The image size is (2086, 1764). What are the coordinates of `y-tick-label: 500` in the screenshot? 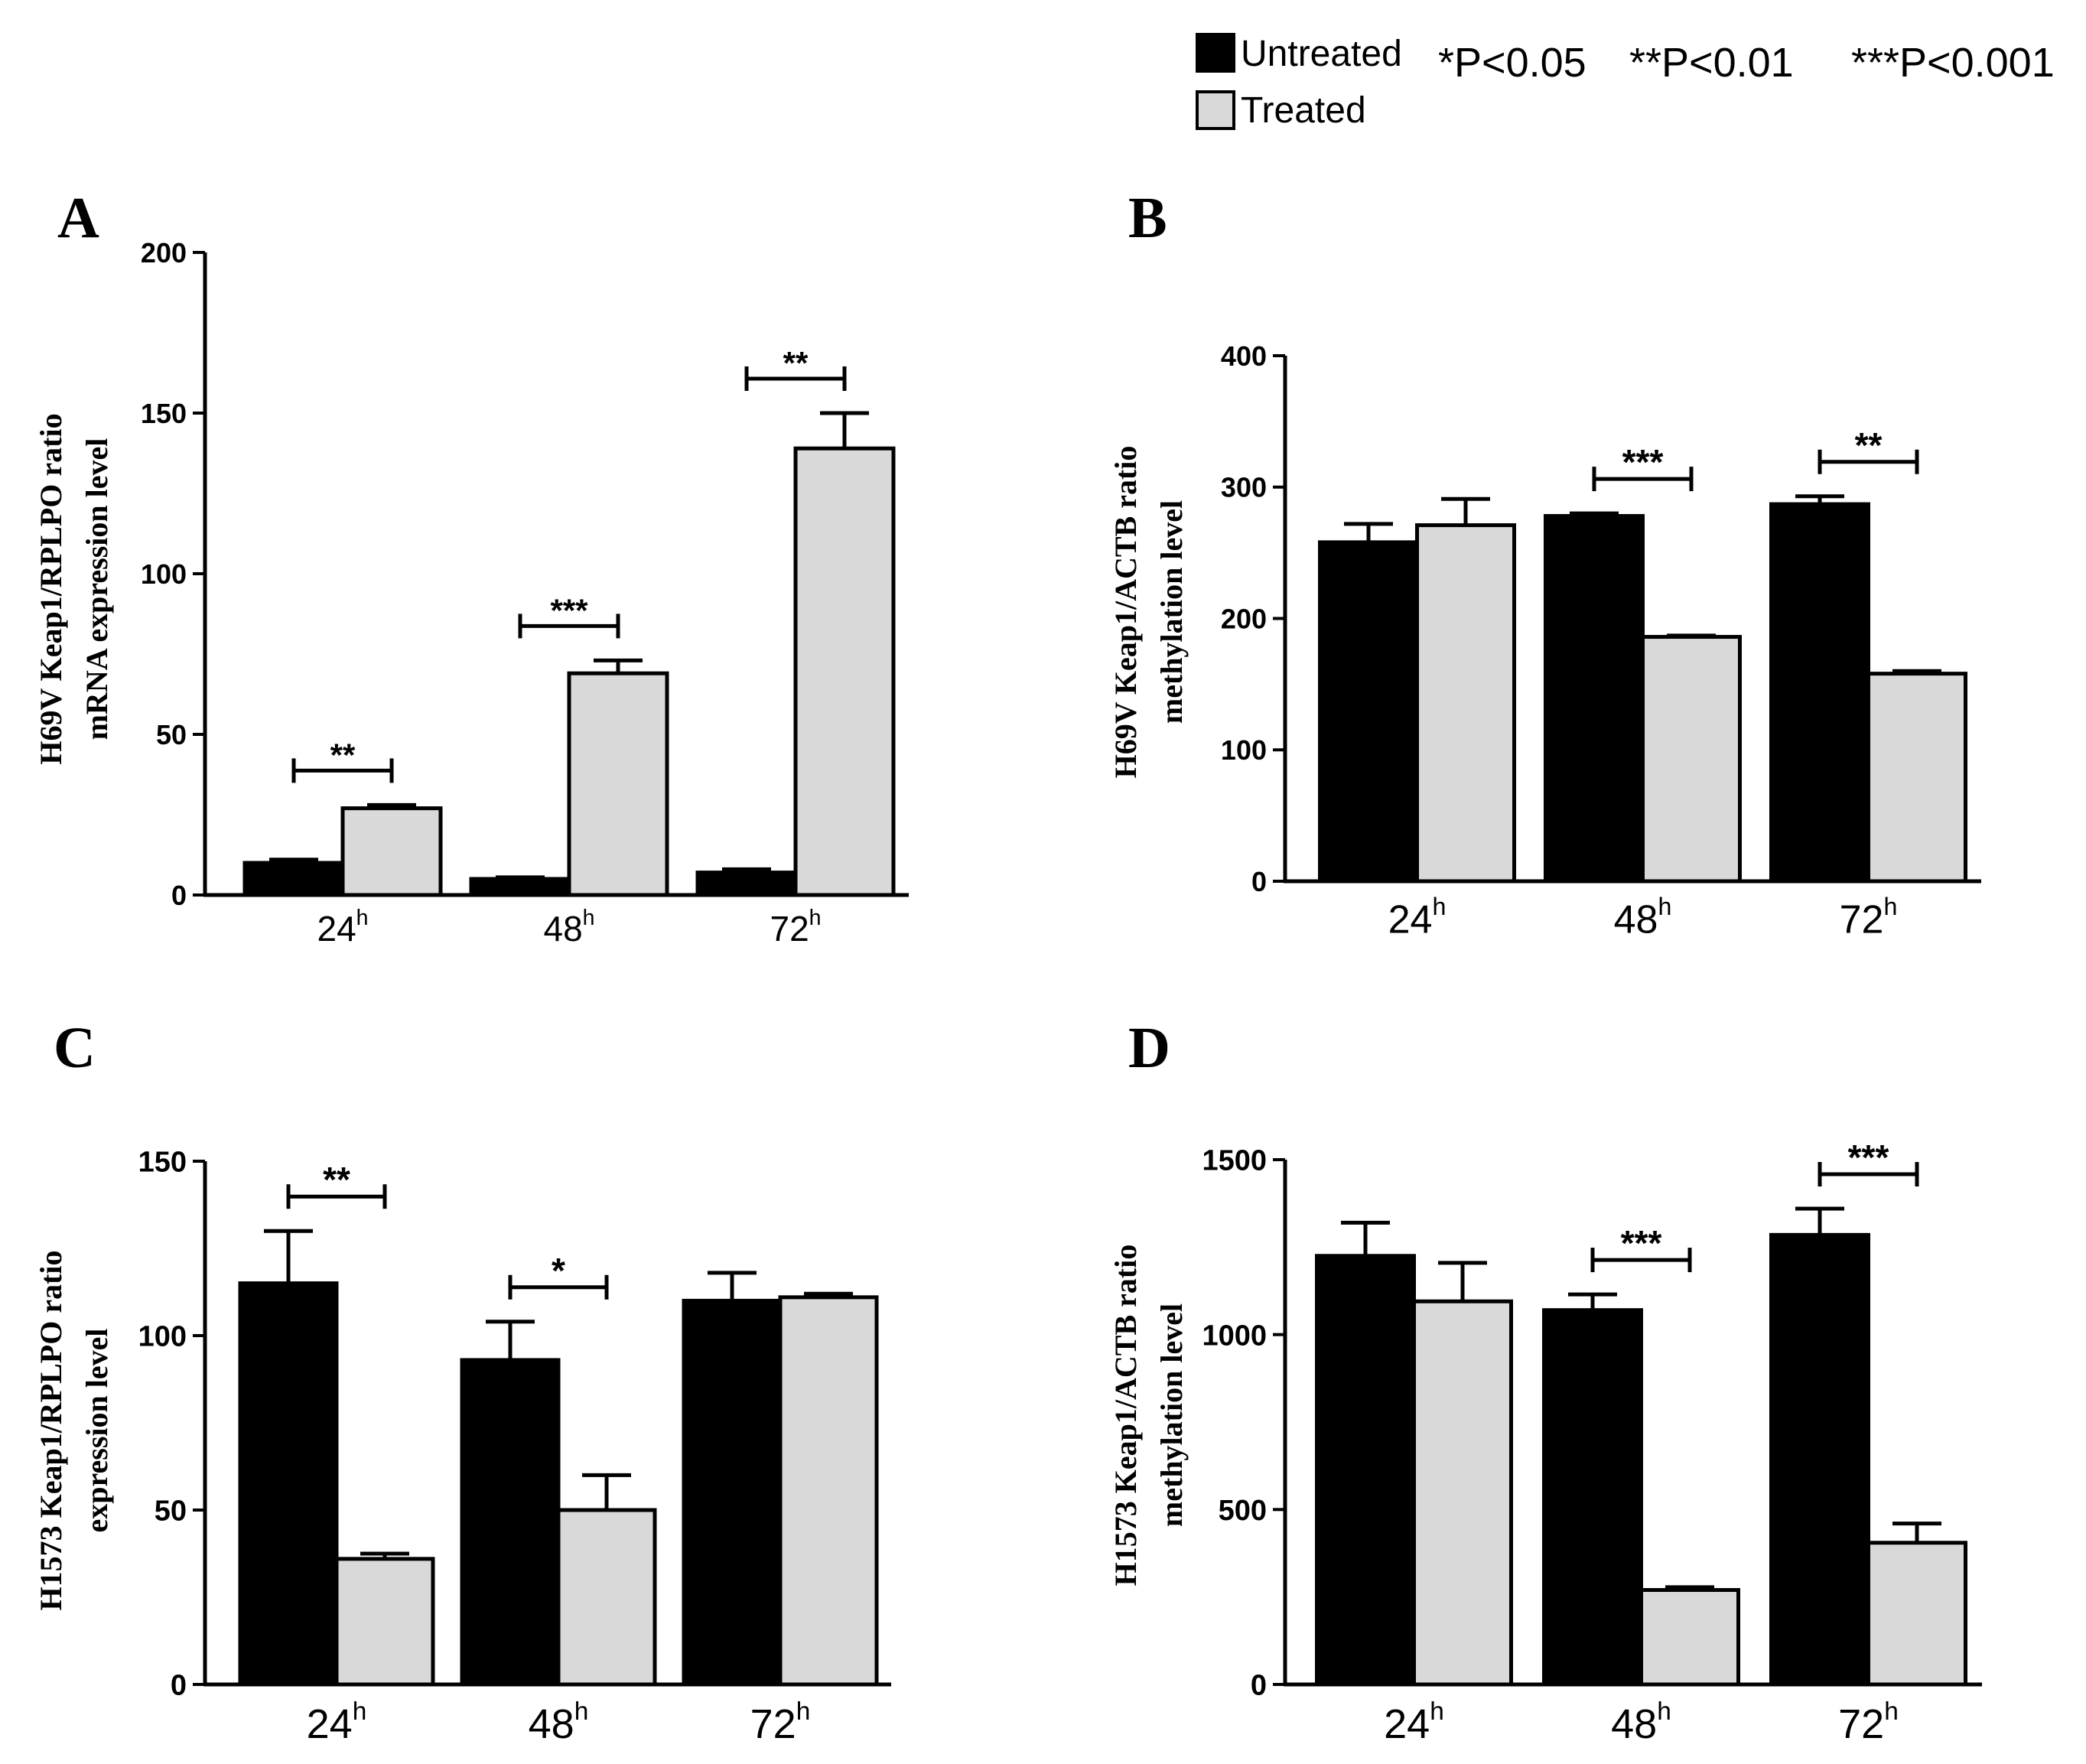 It's located at (1243, 1511).